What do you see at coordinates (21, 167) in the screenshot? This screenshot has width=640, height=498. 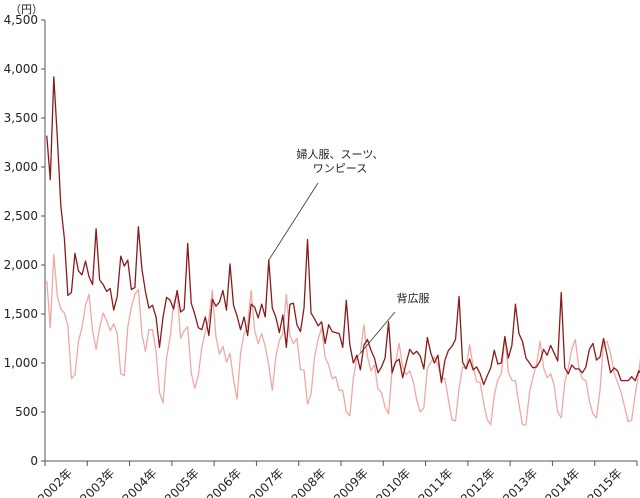 I see `y-tick-label: 3,000` at bounding box center [21, 167].